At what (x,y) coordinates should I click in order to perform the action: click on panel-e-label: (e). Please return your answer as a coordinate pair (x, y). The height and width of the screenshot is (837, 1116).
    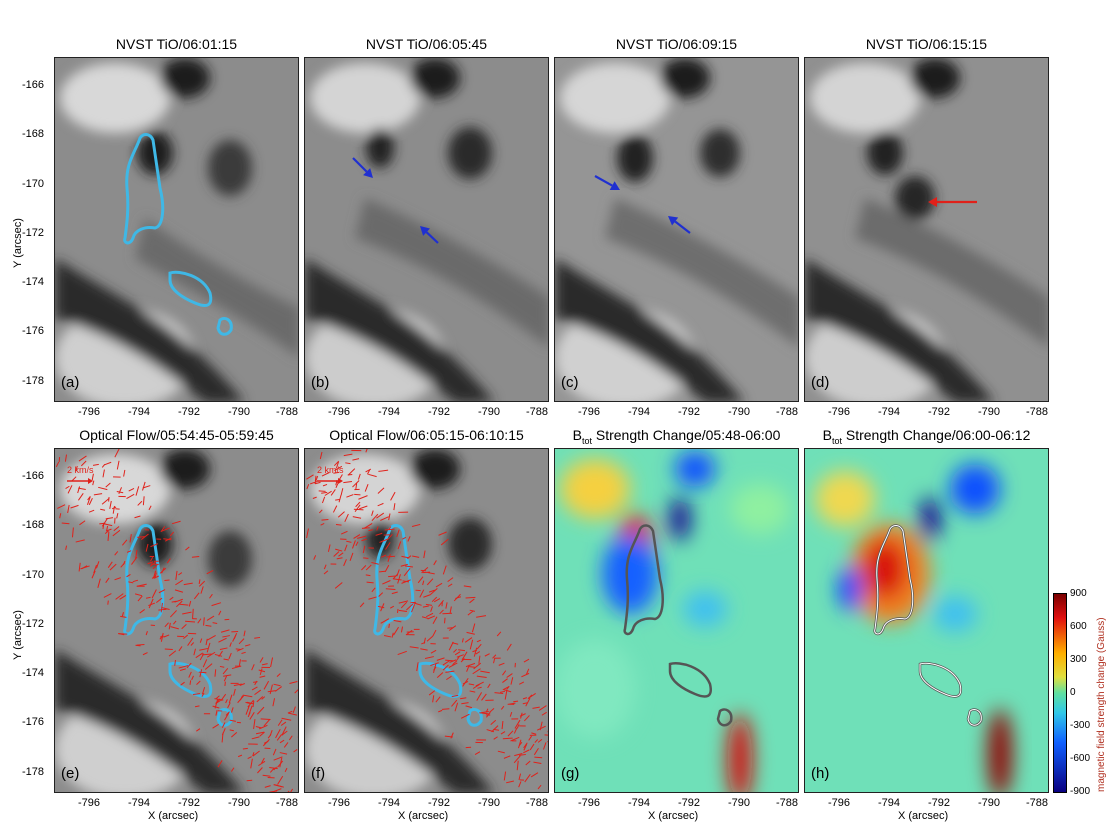
    Looking at the image, I should click on (70, 773).